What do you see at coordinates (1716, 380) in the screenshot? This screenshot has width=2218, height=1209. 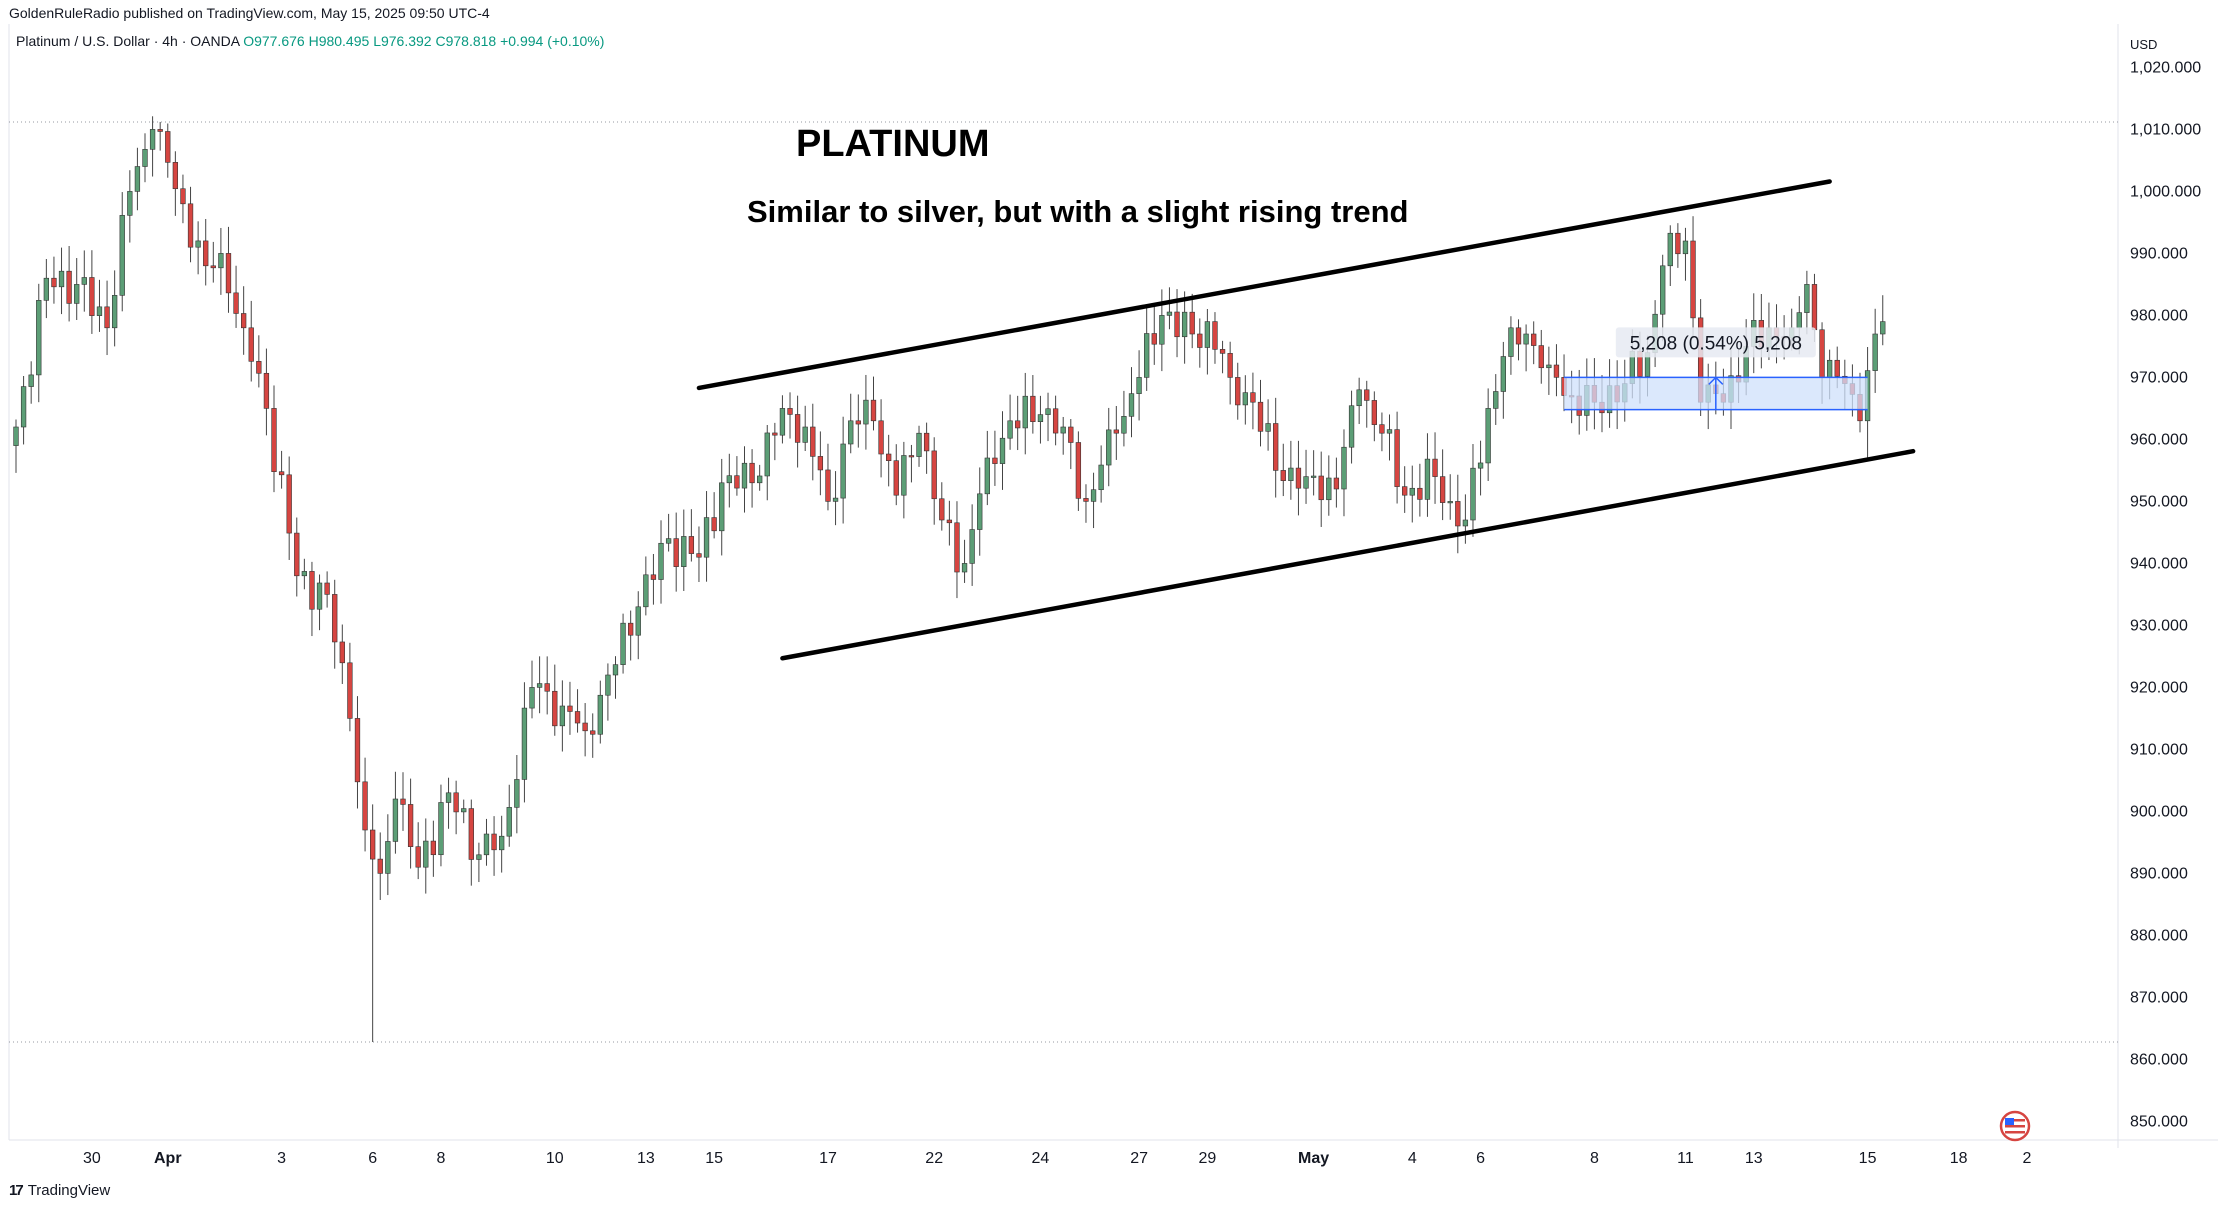 I see `range-arrow-head` at bounding box center [1716, 380].